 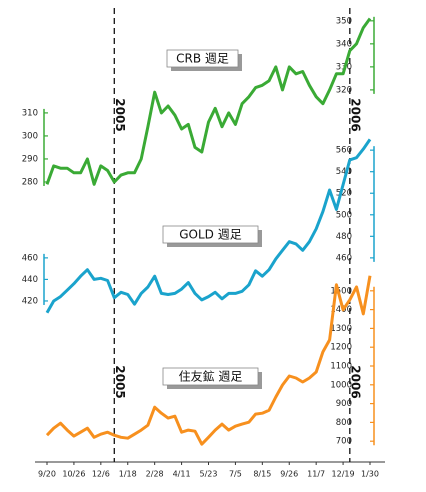 I want to click on legend-label: GOLD 週足, so click(x=210, y=235).